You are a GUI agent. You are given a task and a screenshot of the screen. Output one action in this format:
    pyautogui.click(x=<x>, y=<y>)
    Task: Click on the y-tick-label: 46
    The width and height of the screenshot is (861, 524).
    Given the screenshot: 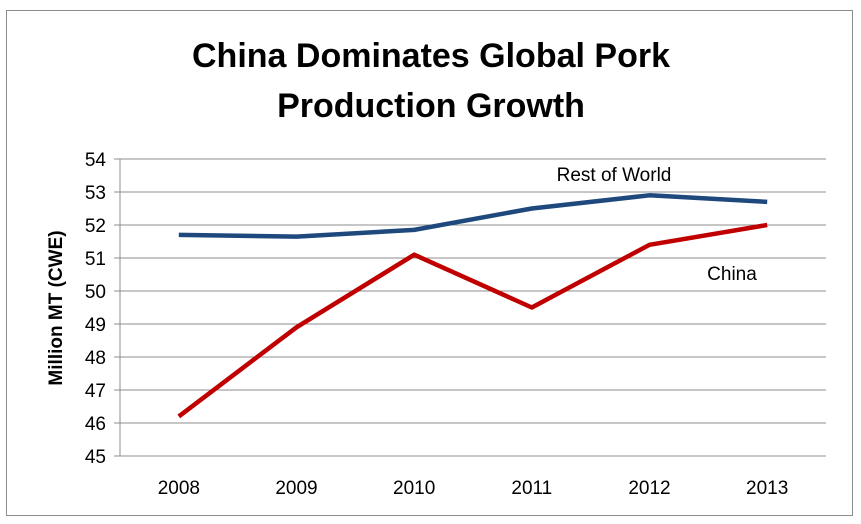 What is the action you would take?
    pyautogui.click(x=95, y=424)
    